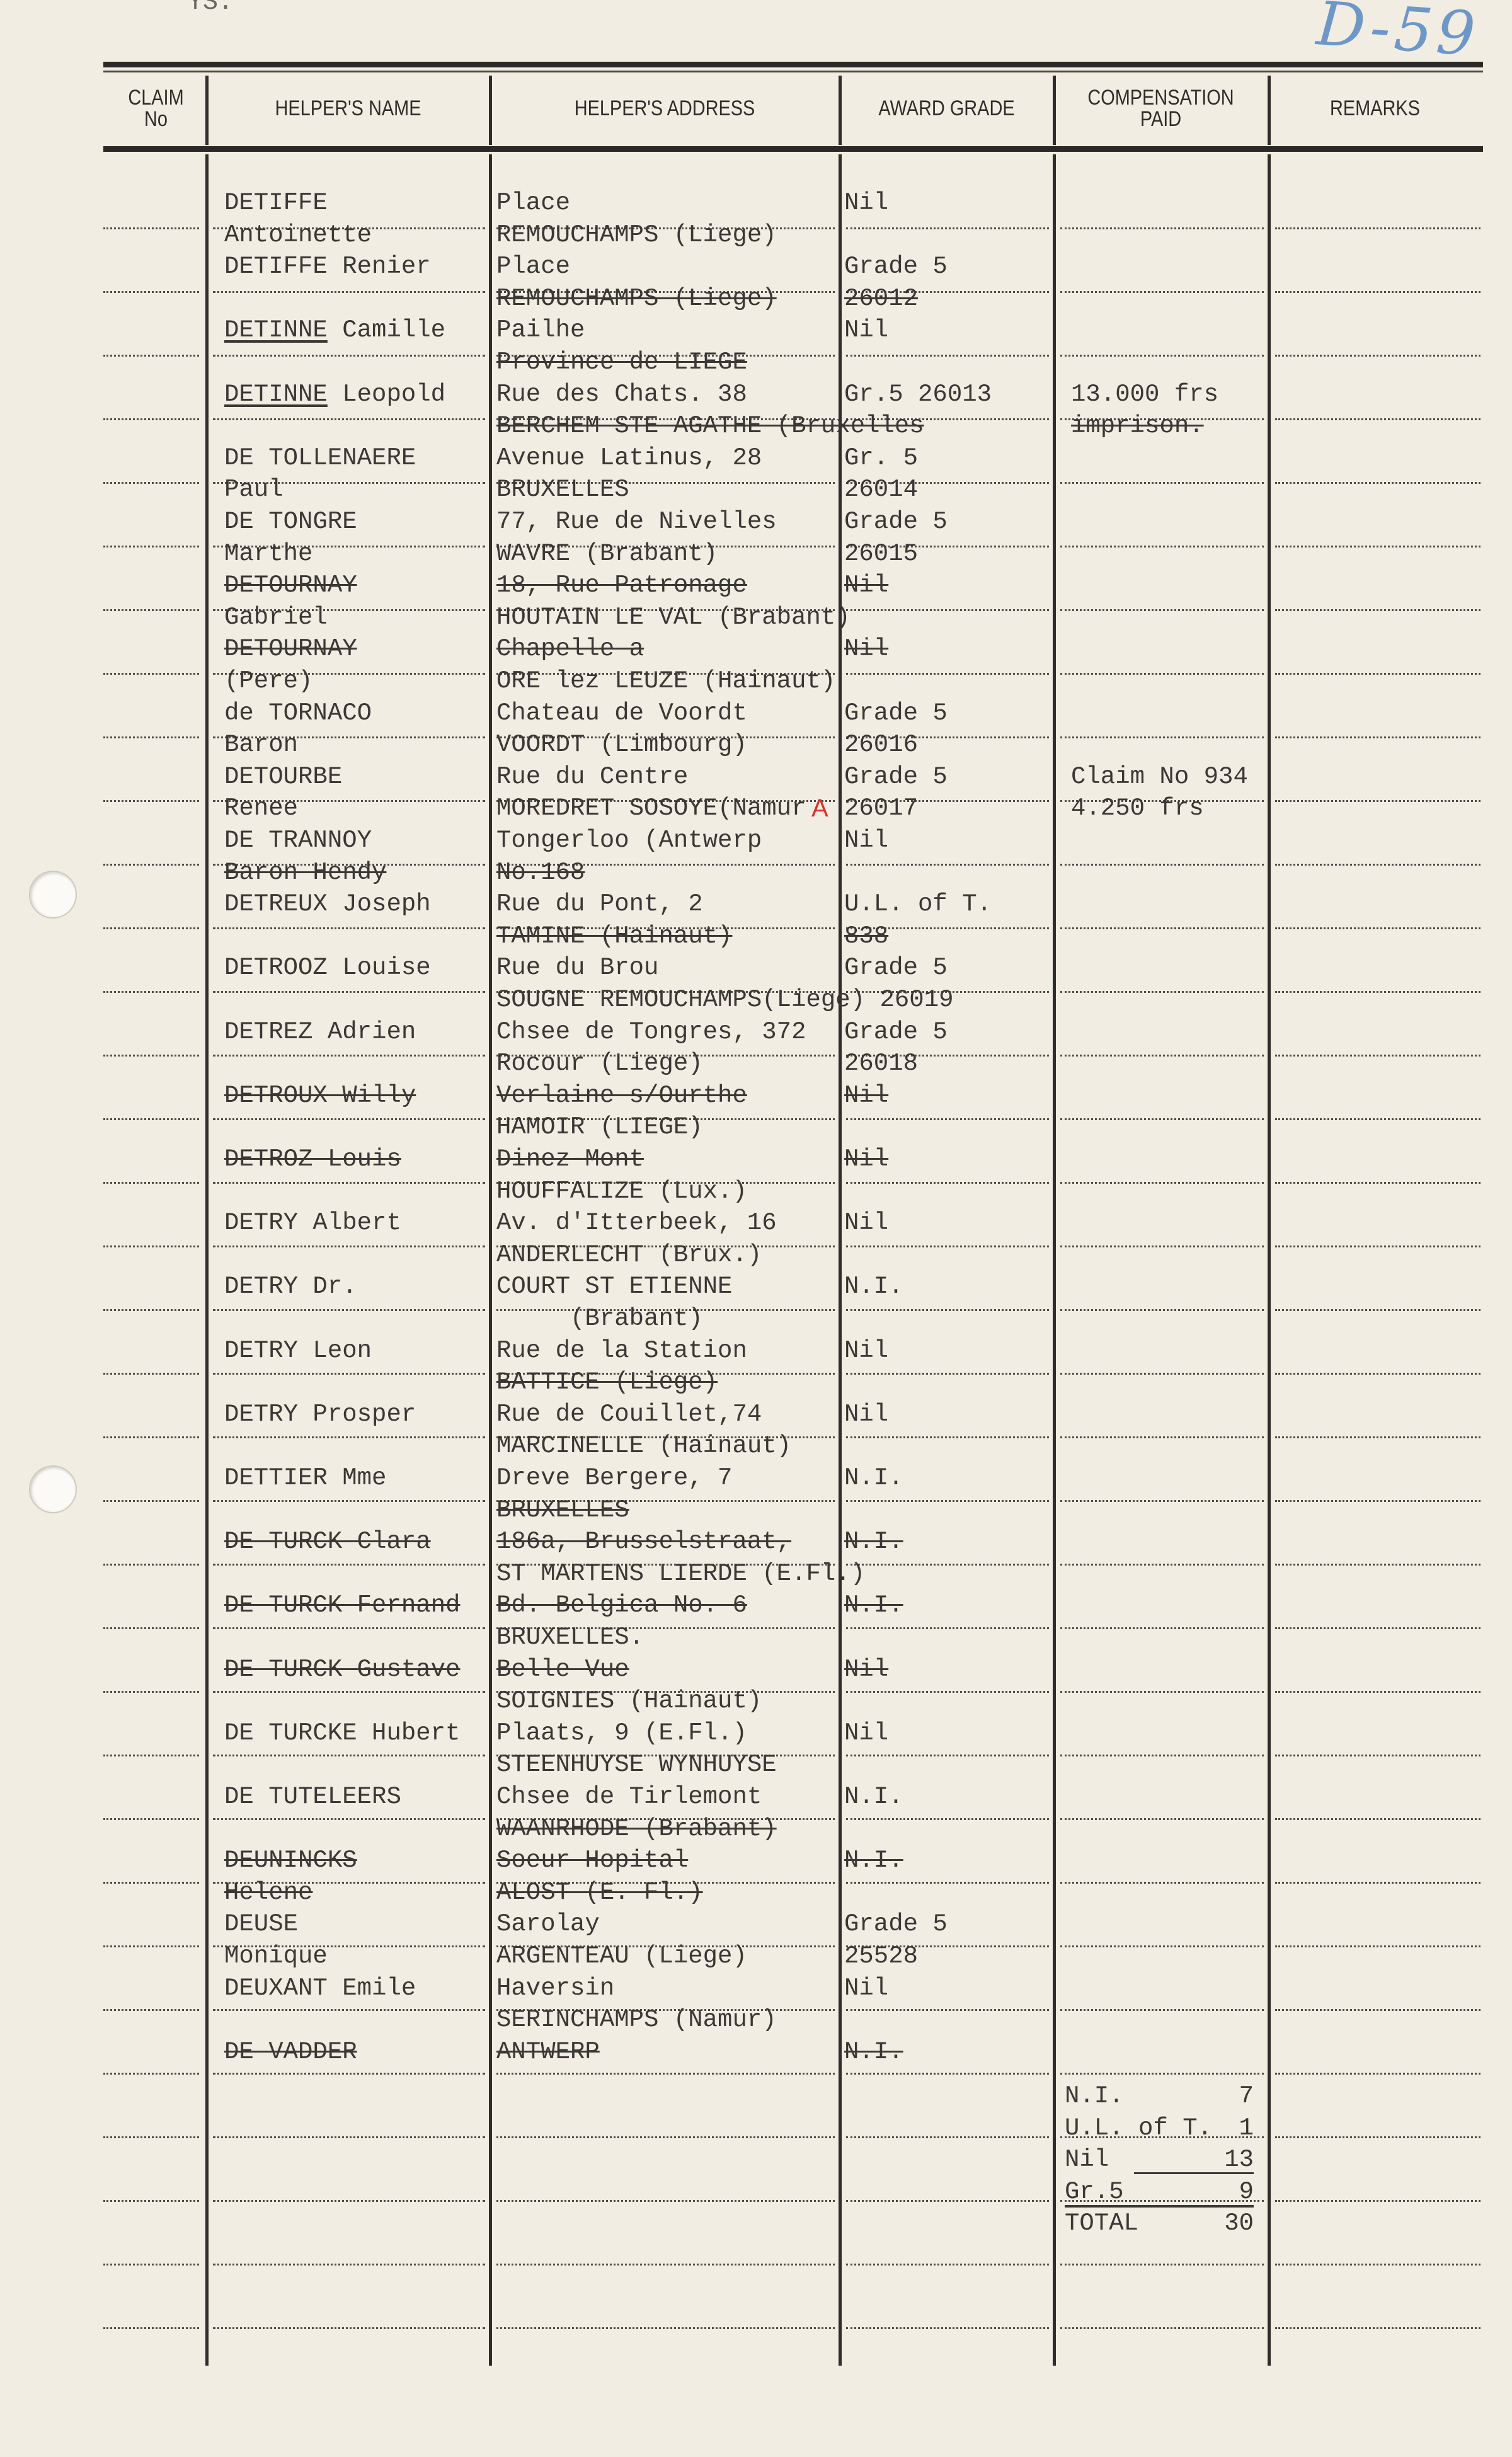 The width and height of the screenshot is (1512, 2457). Describe the element at coordinates (298, 234) in the screenshot. I see `cell-name: Antoinette` at that location.